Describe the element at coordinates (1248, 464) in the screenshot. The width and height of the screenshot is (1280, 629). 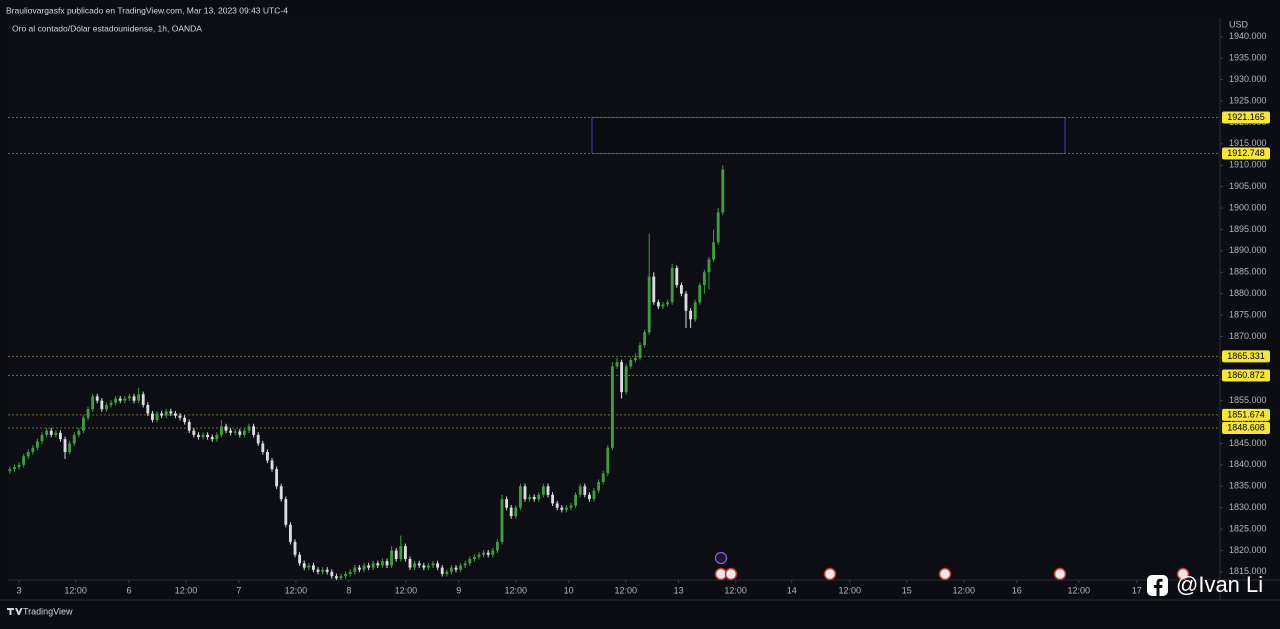
I see `y-tick-label: 1840.000` at that location.